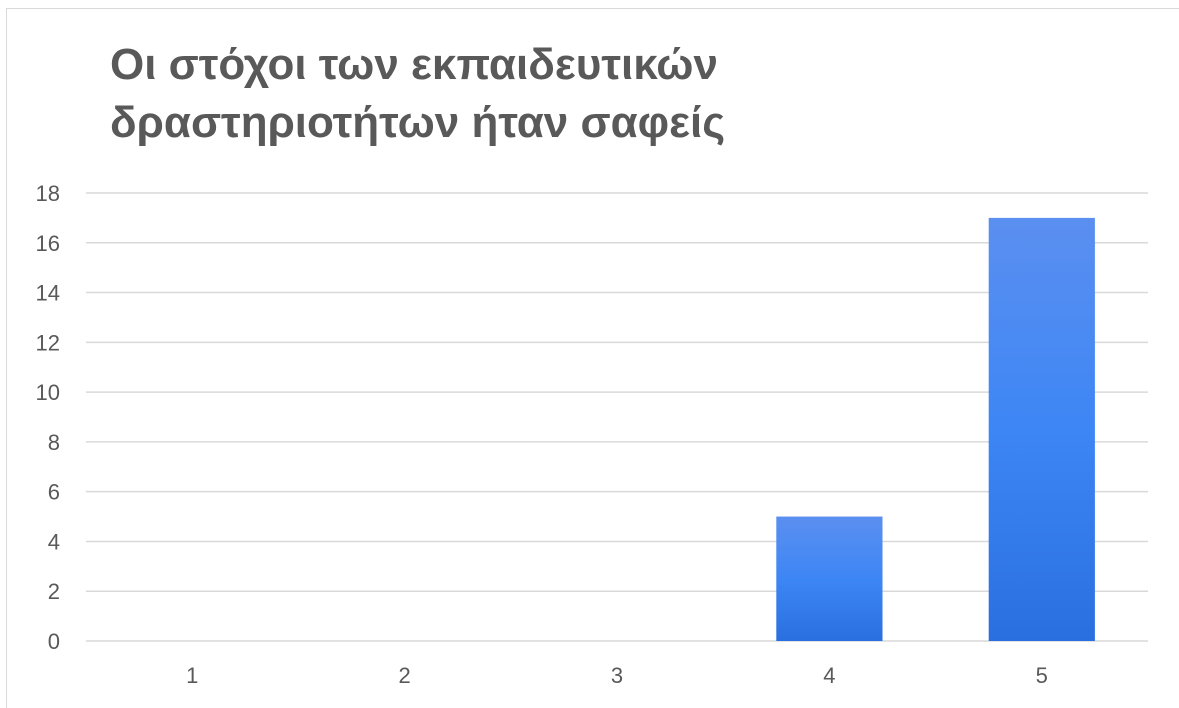  I want to click on x-tick-label: 5, so click(1042, 675).